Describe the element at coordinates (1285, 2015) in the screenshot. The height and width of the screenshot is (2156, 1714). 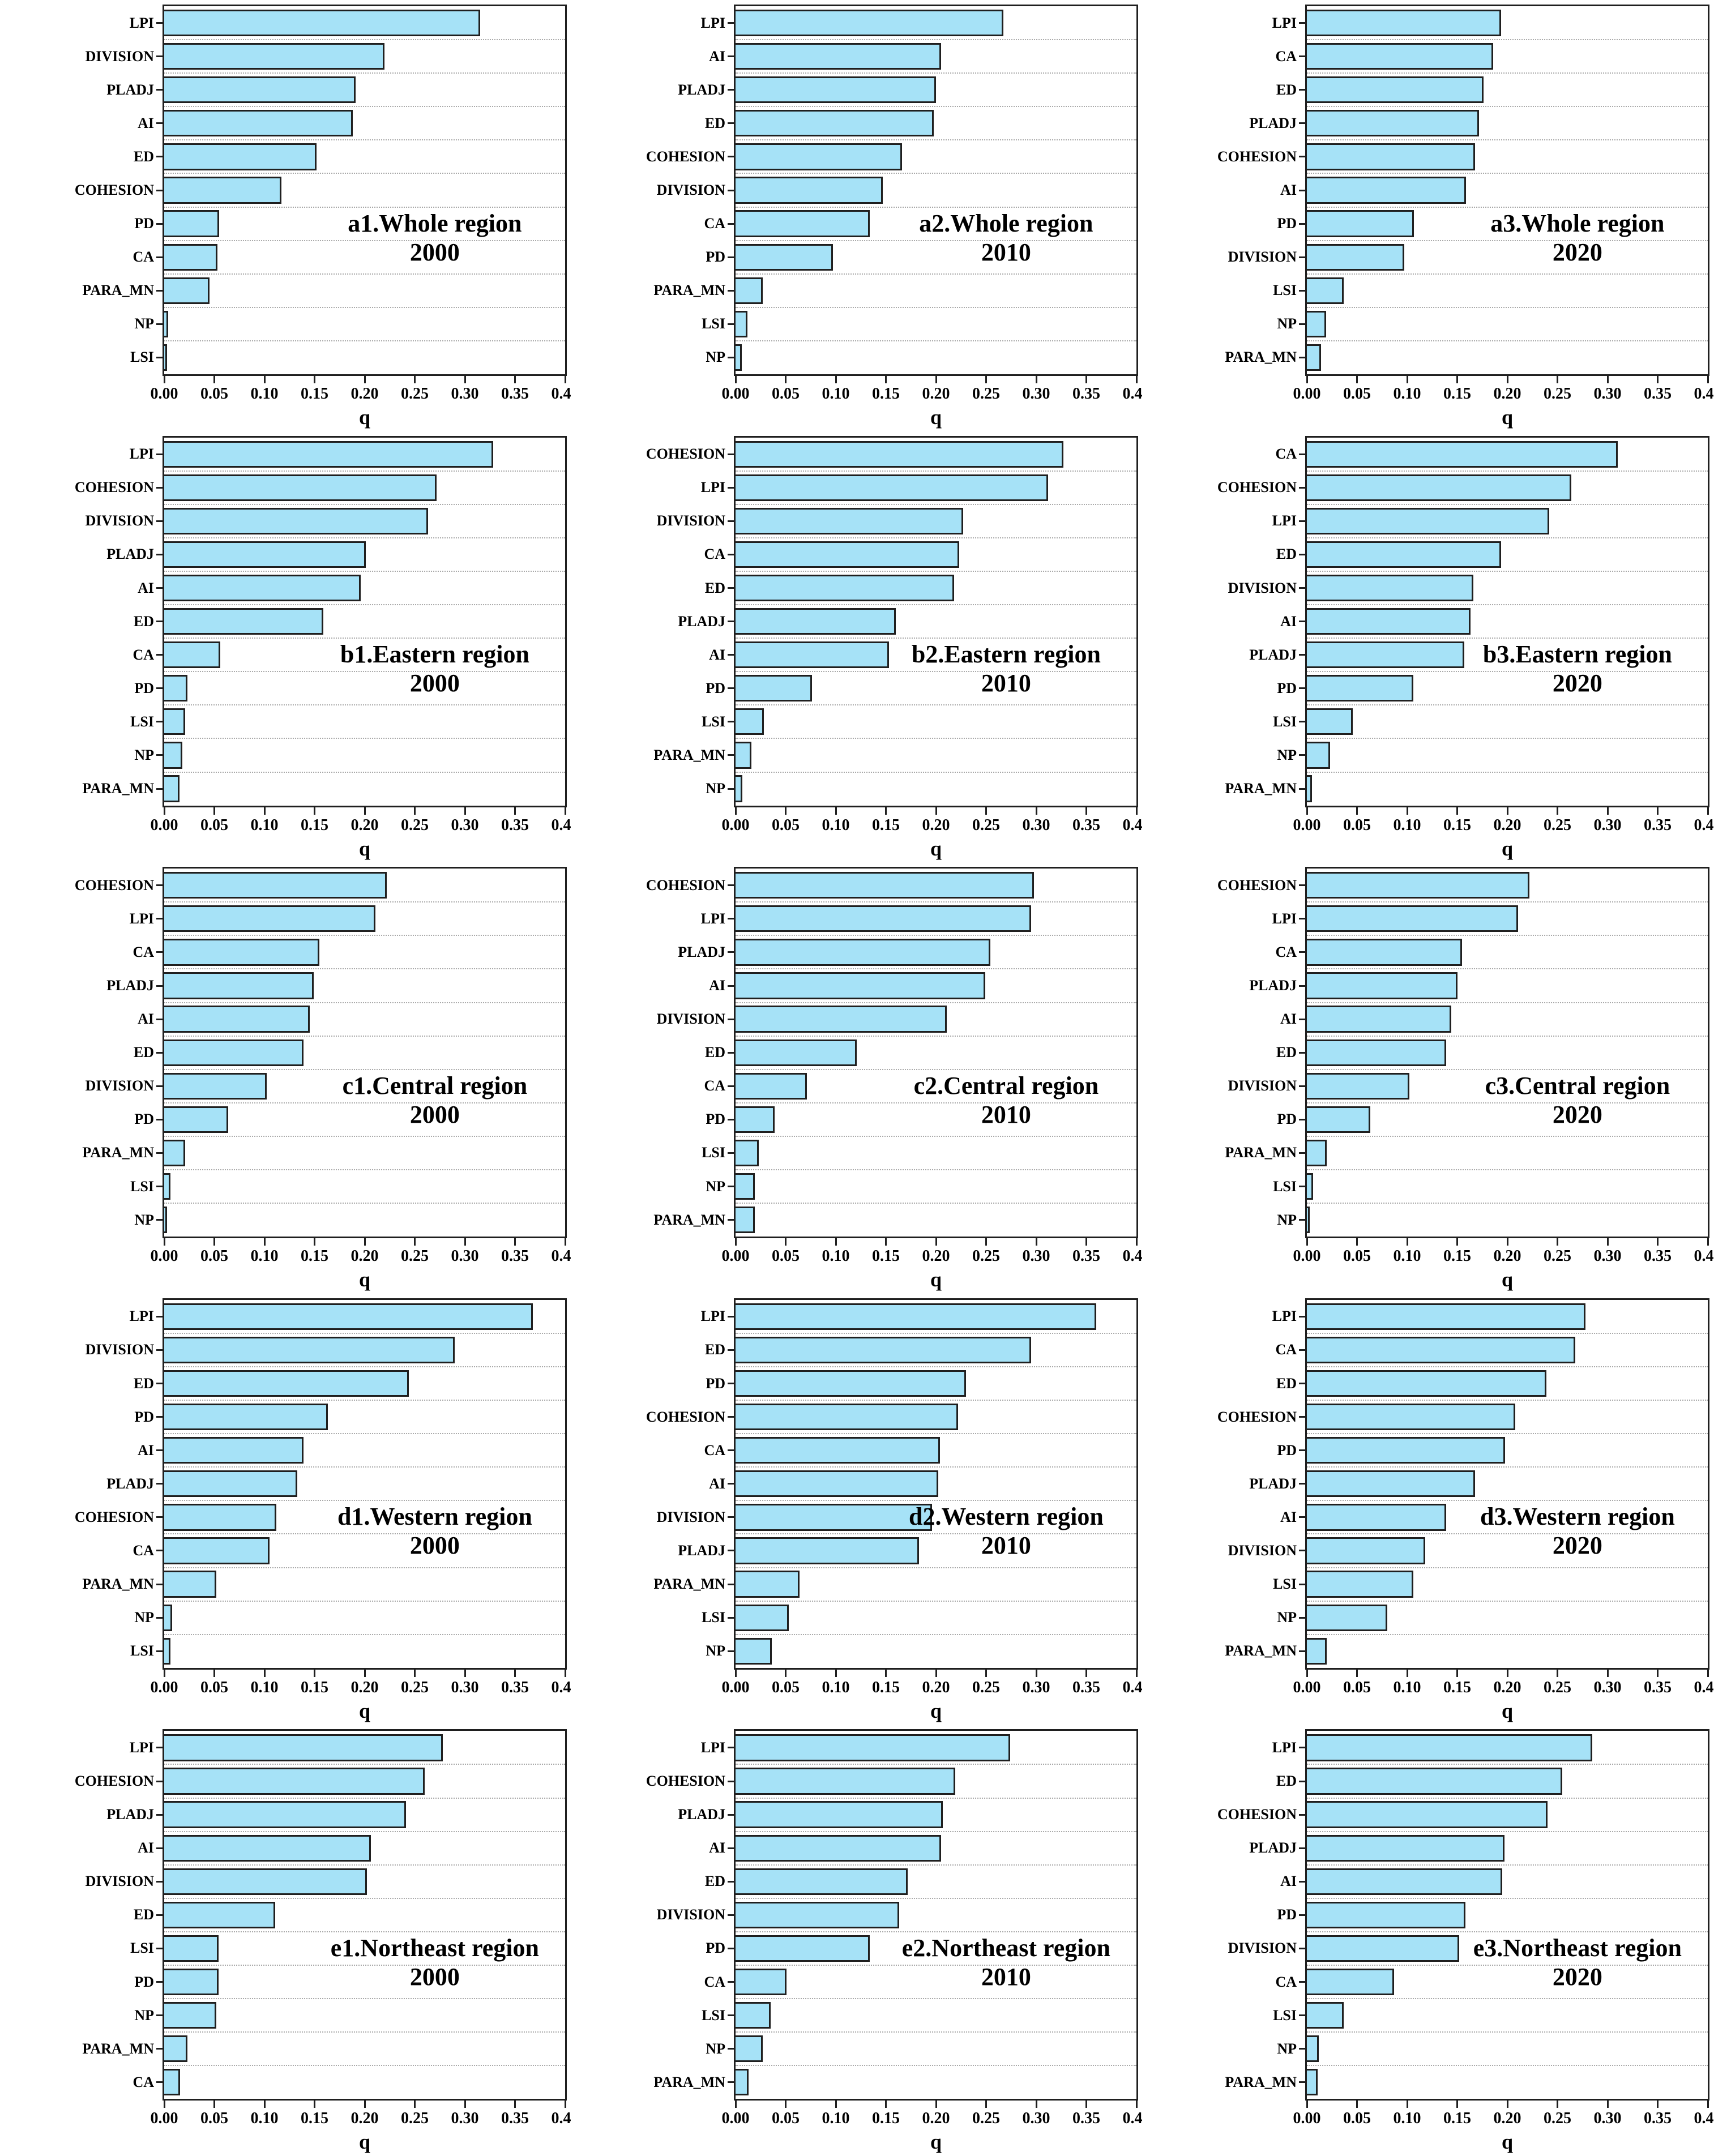
I see `y-axis-label: LSI` at that location.